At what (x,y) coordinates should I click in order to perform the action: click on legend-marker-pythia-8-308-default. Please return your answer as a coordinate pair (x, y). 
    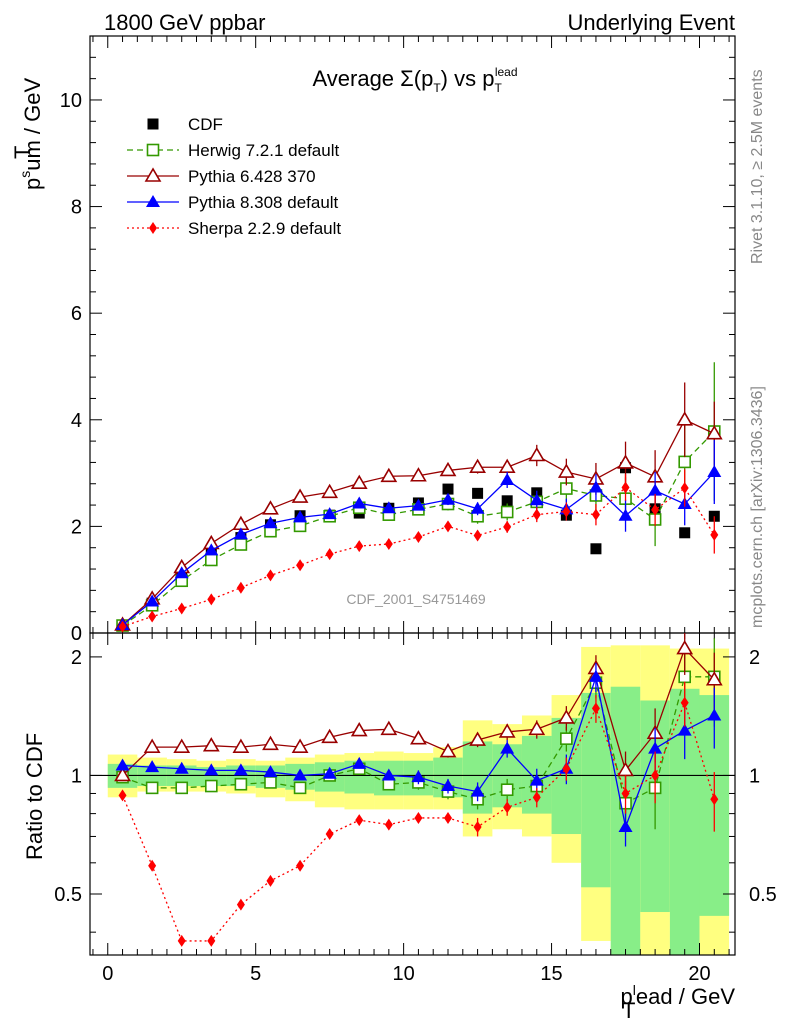
    Looking at the image, I should click on (153, 201).